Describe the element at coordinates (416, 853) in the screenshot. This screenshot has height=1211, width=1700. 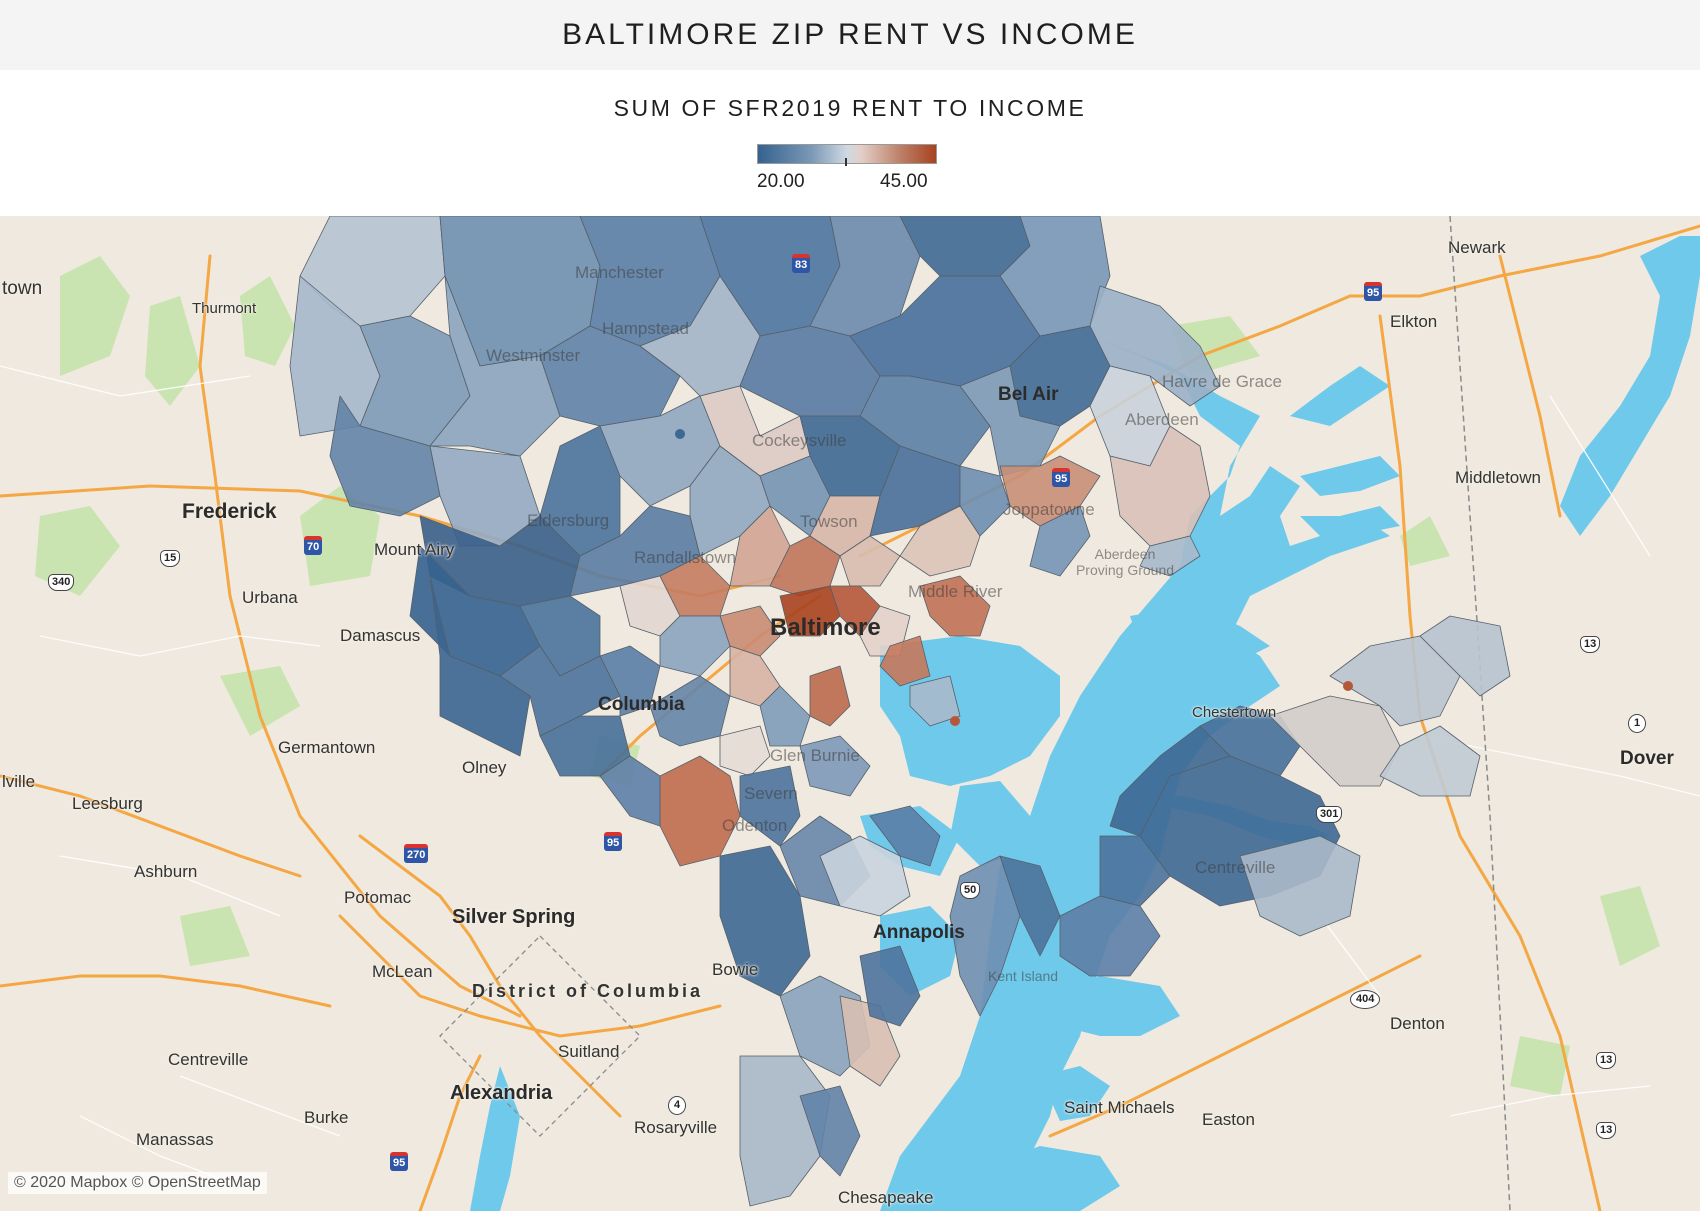
I see `interstate-shield: 270` at that location.